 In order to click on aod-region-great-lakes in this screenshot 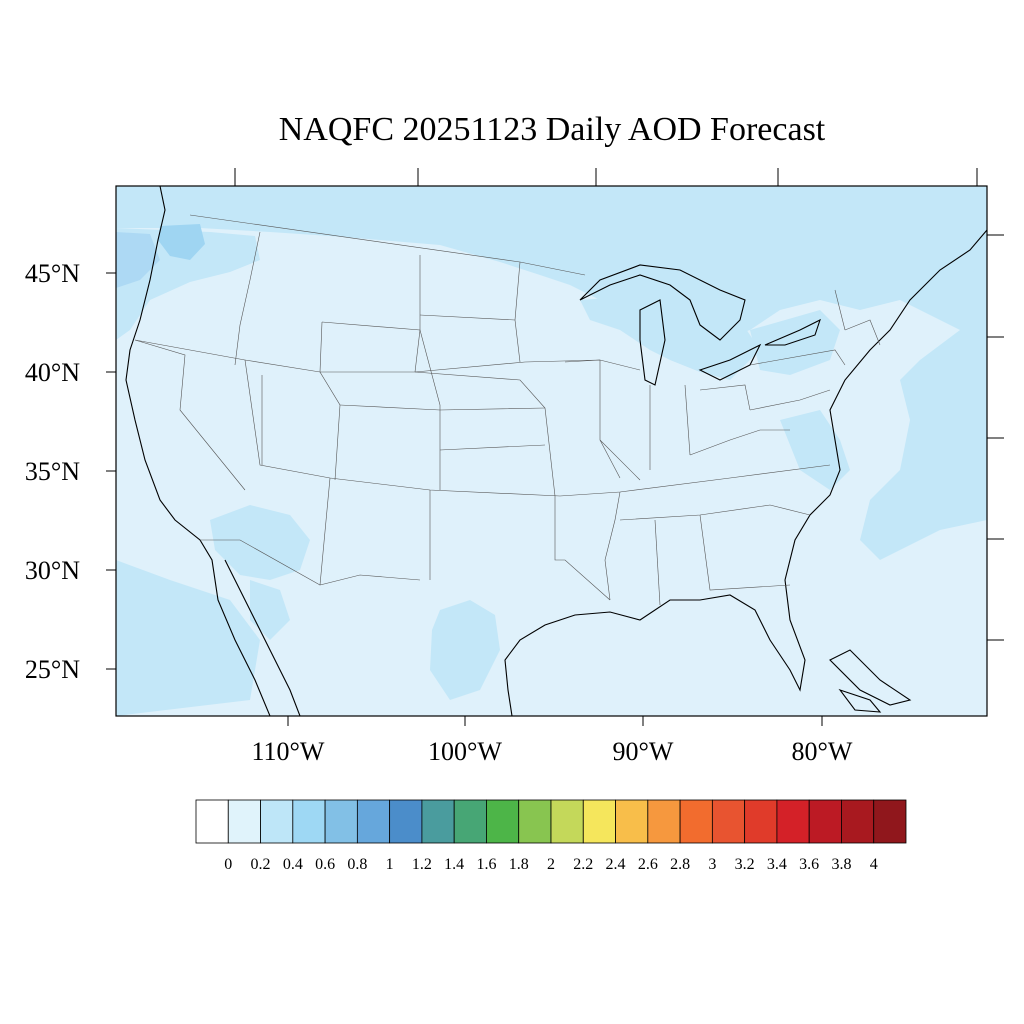, I will do `click(670, 337)`.